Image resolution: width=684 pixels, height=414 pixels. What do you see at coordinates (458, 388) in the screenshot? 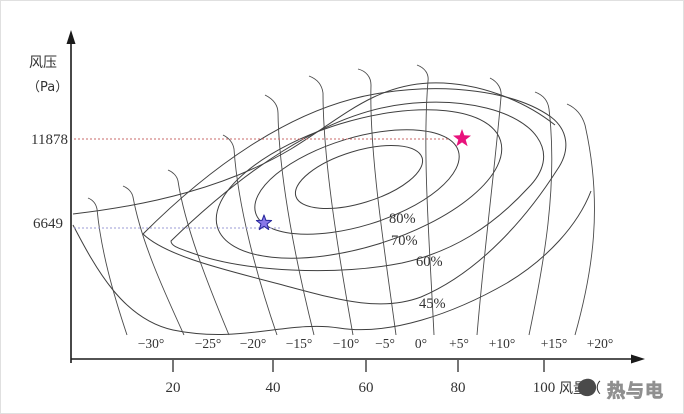
I see `x-label-80: 80` at bounding box center [458, 388].